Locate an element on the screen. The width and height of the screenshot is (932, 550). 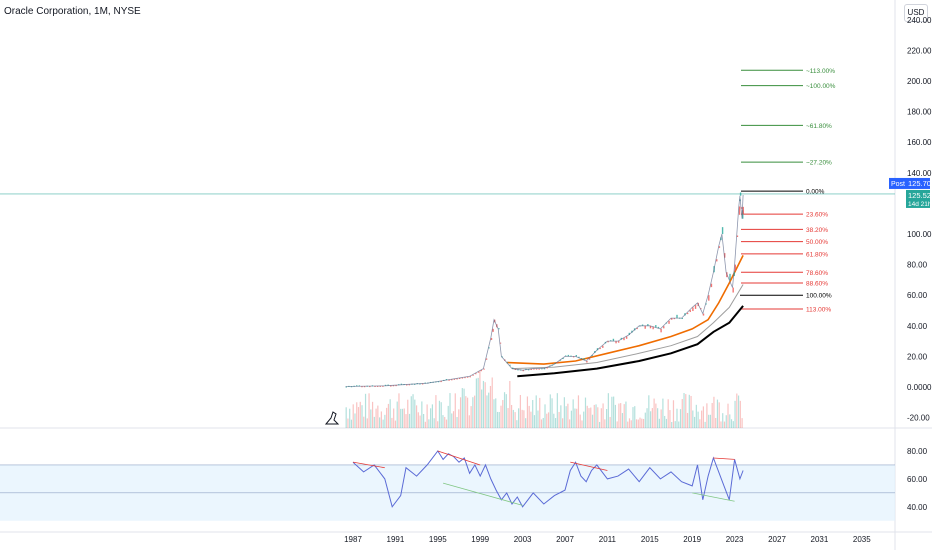
price-tick-label: 140.00 is located at coordinates (919, 173).